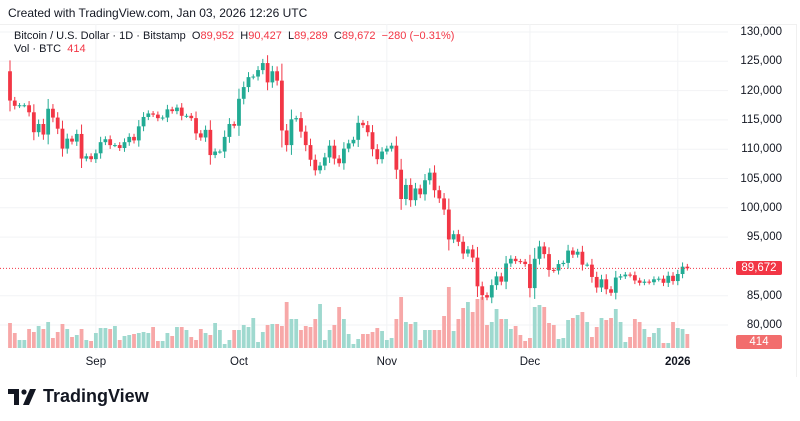 Image resolution: width=800 pixels, height=421 pixels. I want to click on close-value: 89,672, so click(358, 36).